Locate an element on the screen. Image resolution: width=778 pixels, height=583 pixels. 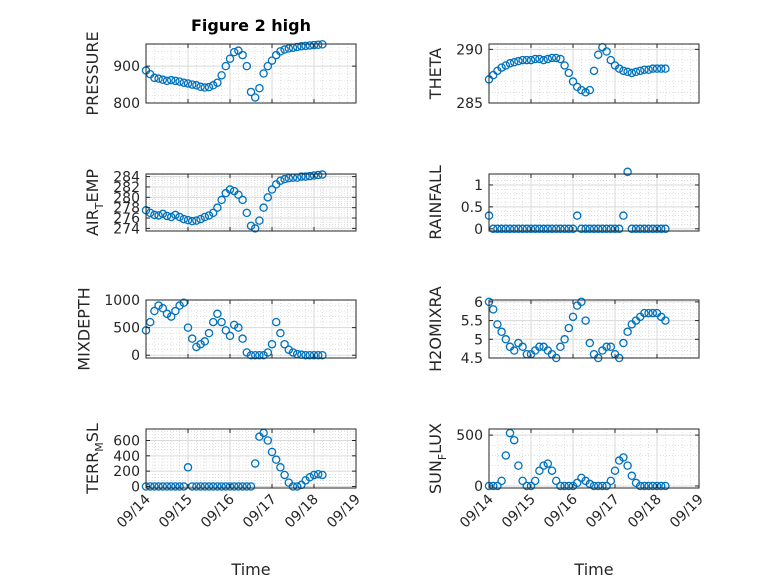
y-tick-label: 1 is located at coordinates (478, 186).